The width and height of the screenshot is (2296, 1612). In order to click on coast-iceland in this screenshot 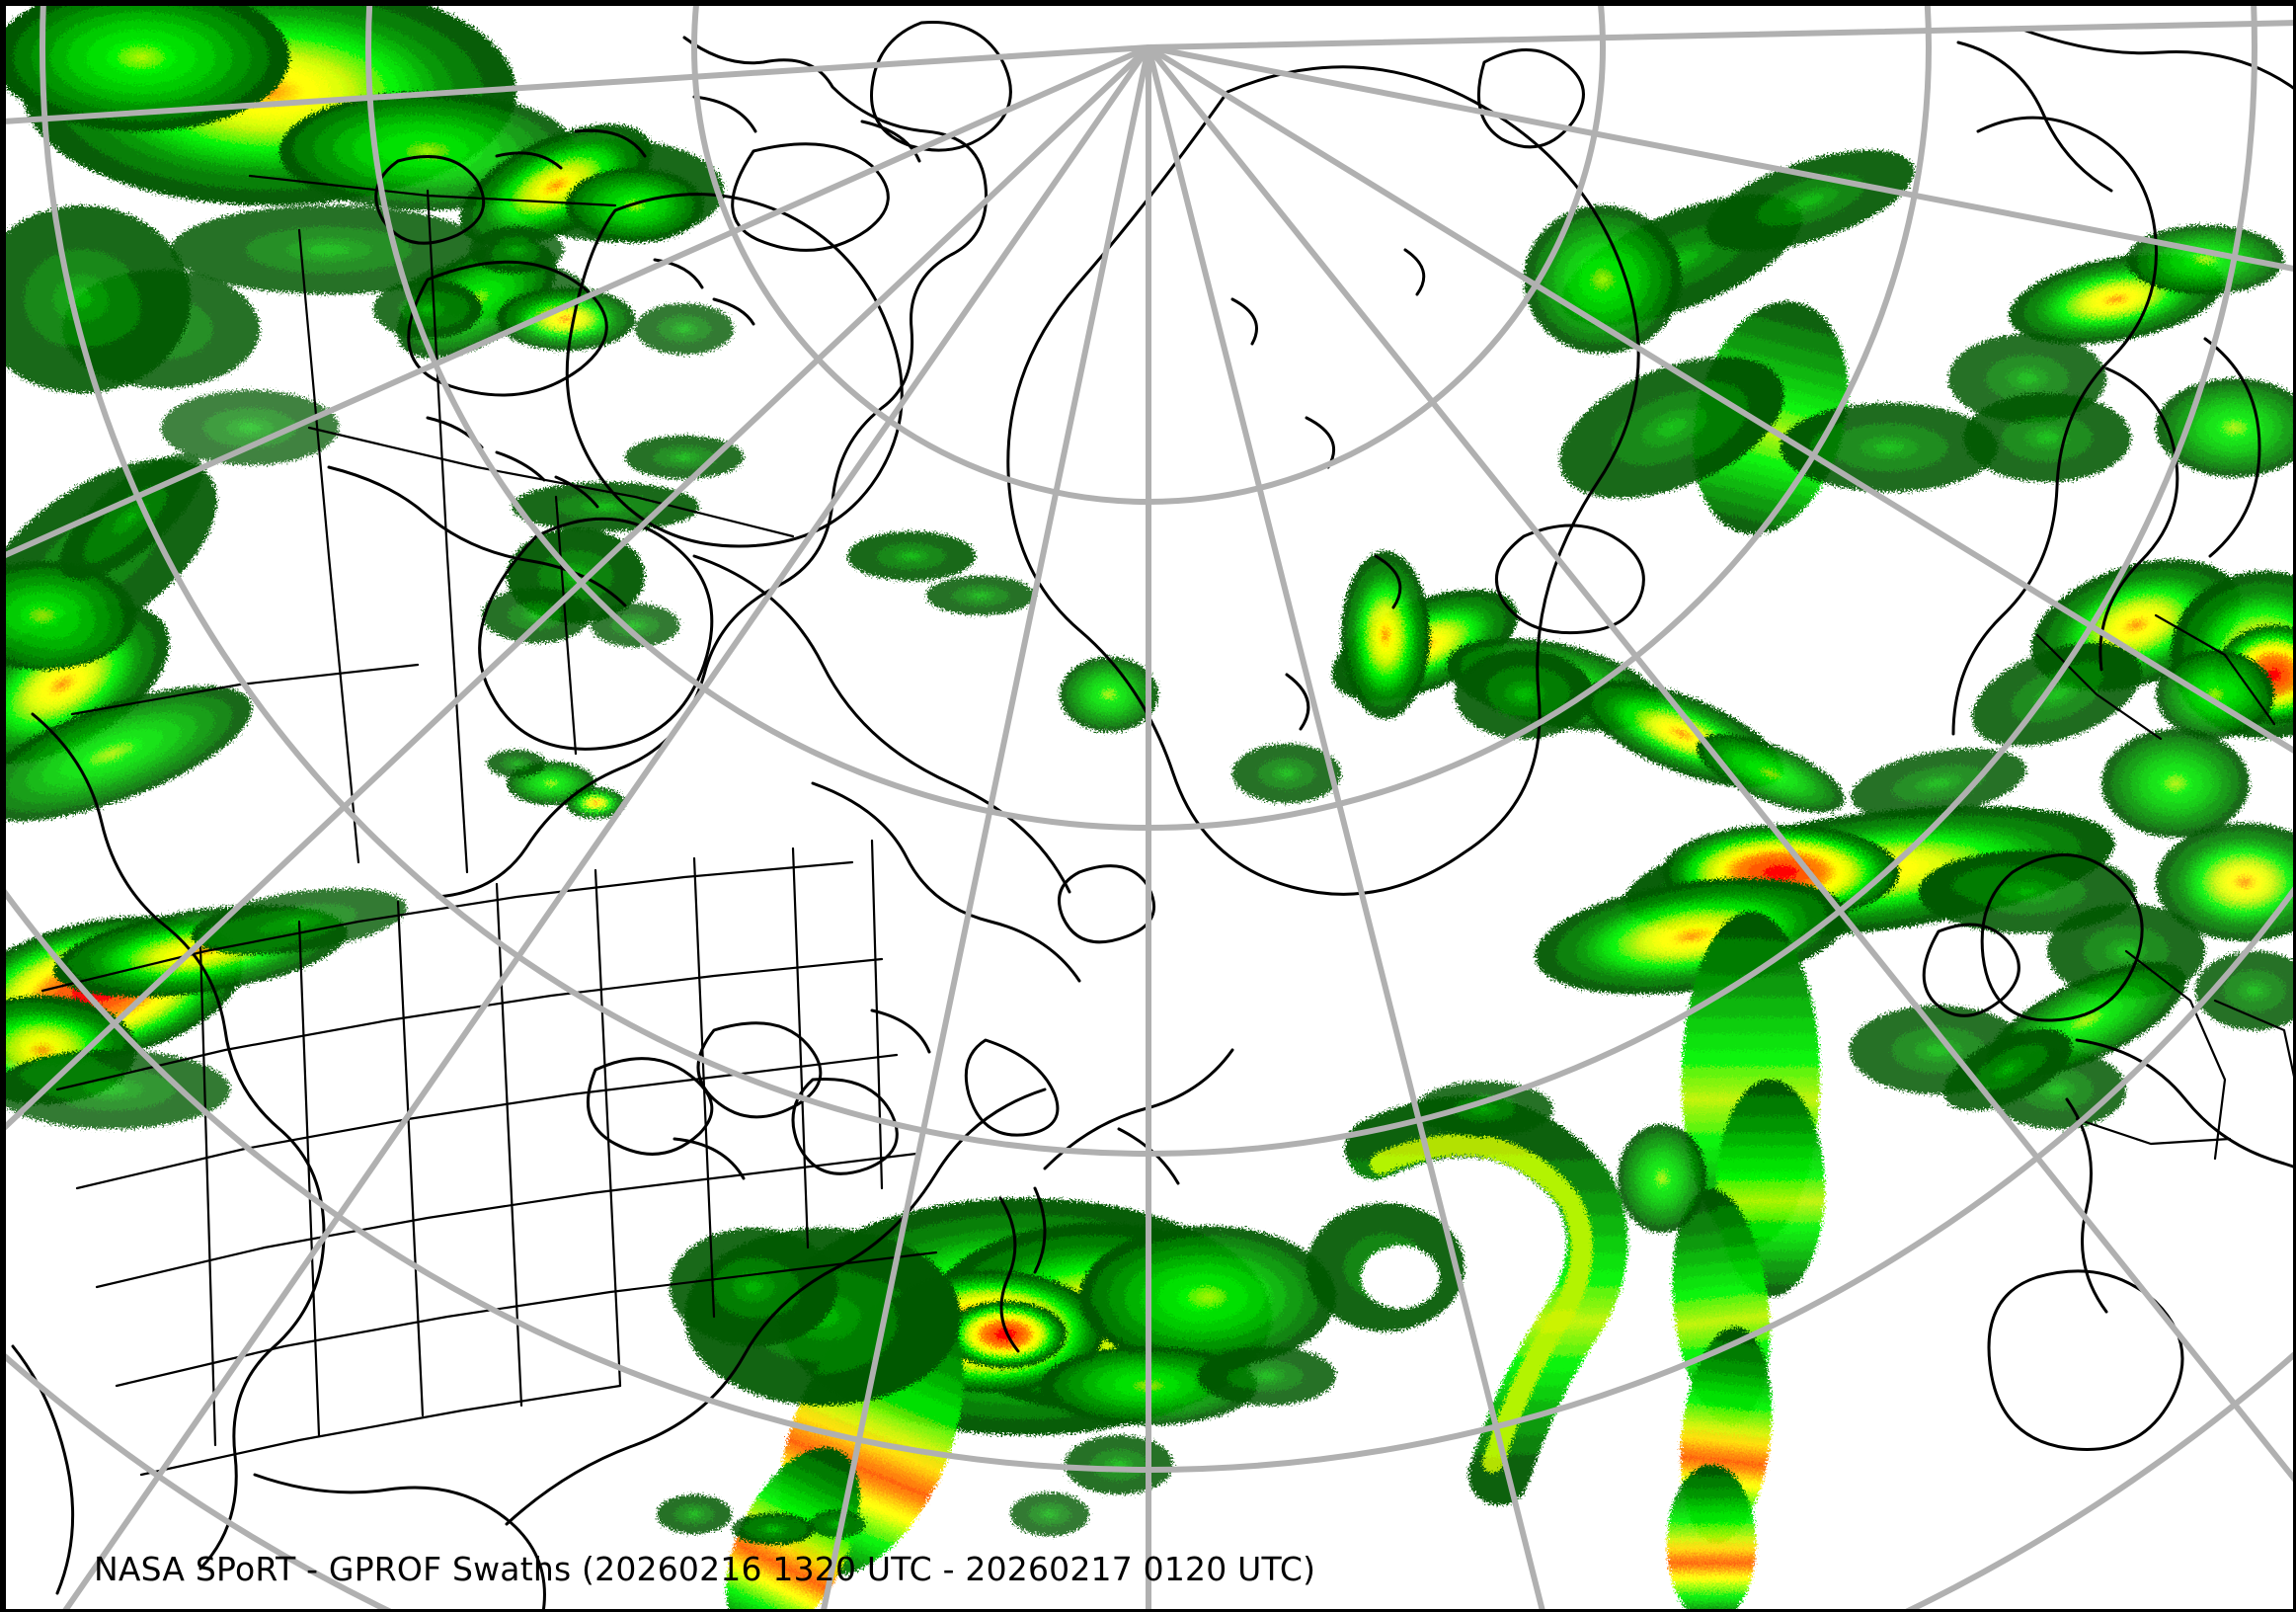, I will do `click(1570, 579)`.